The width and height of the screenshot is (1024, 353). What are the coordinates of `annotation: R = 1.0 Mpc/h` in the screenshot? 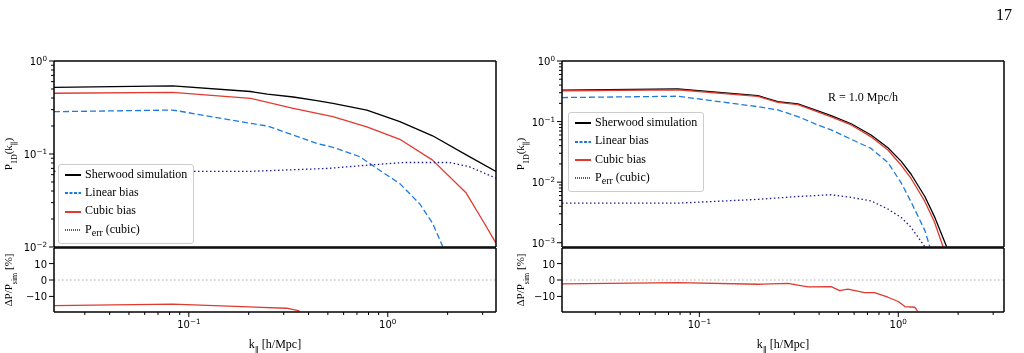 It's located at (863, 97).